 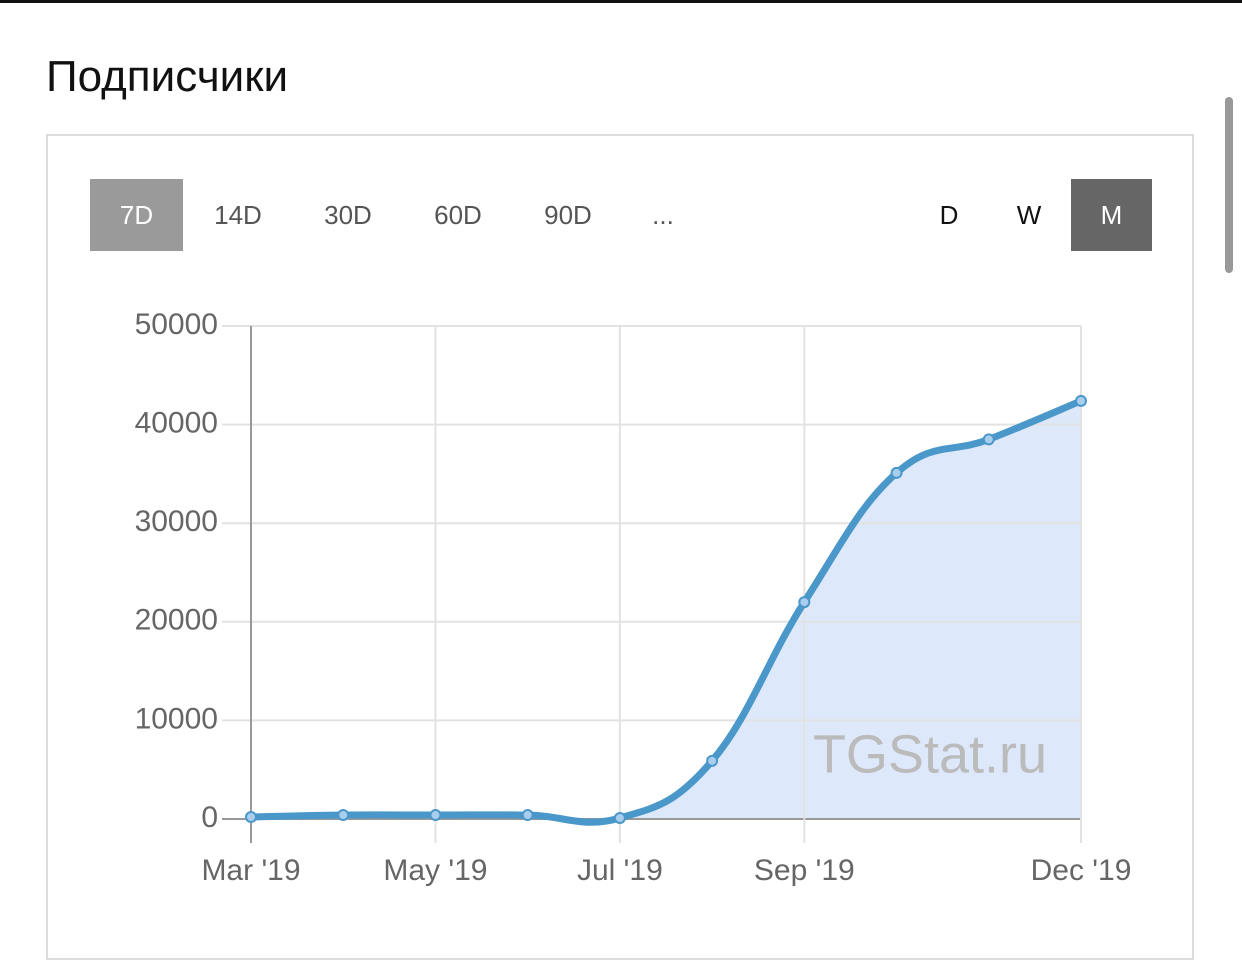 What do you see at coordinates (238, 215) in the screenshot?
I see `range-button: 14D` at bounding box center [238, 215].